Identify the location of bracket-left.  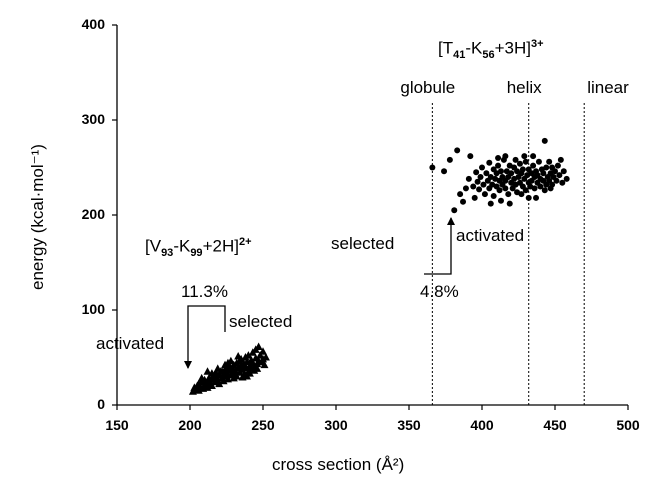
(206, 336).